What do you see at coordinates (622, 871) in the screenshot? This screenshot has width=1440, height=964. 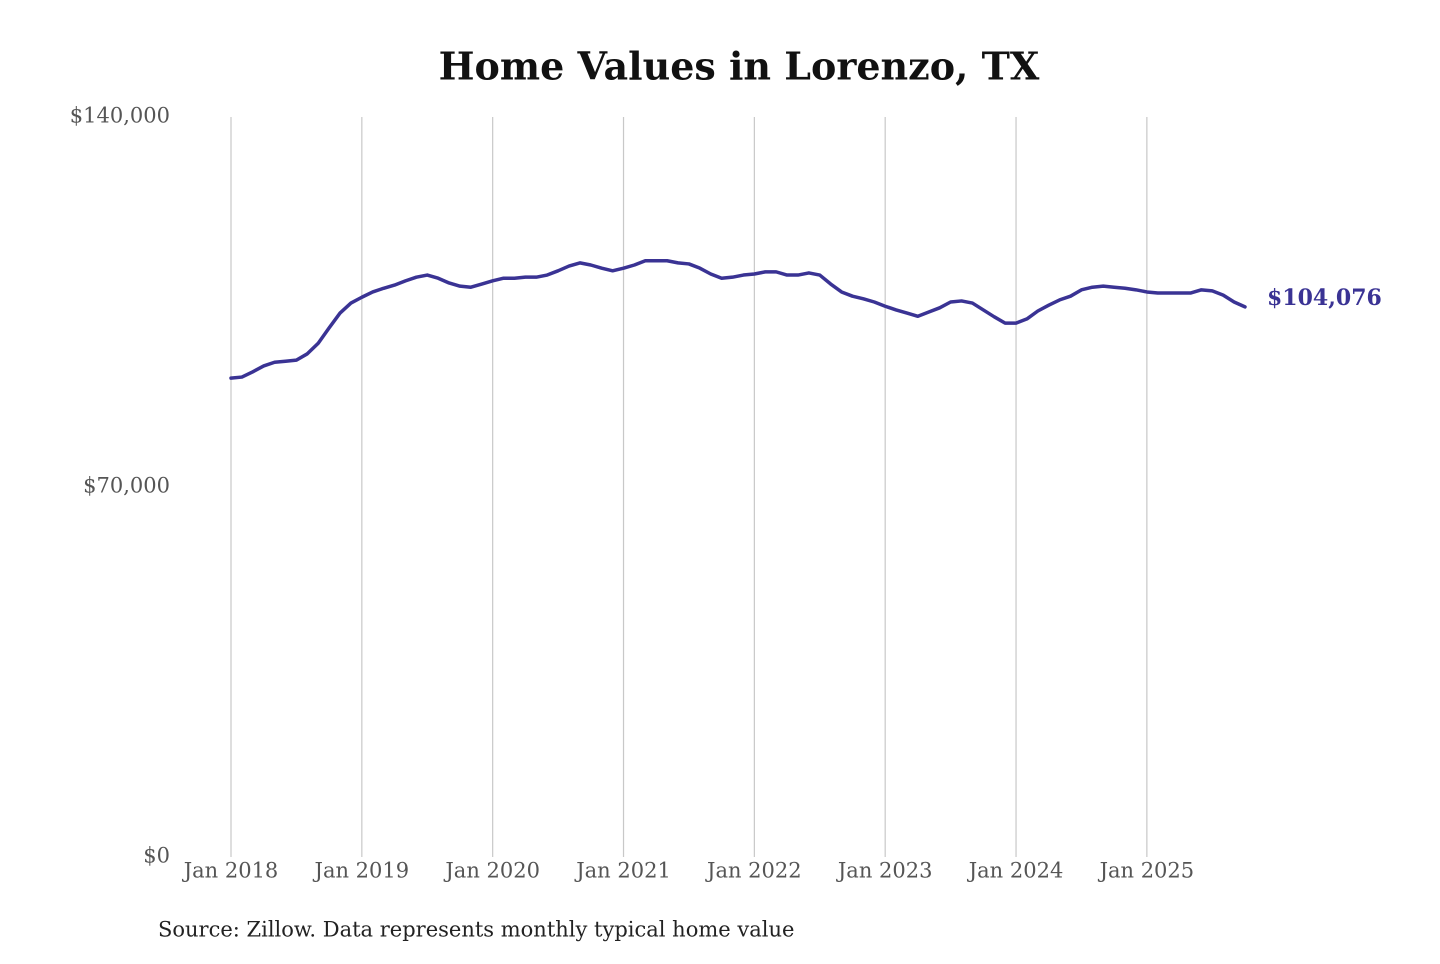 I see `x-tick-label: Jan 2021` at bounding box center [622, 871].